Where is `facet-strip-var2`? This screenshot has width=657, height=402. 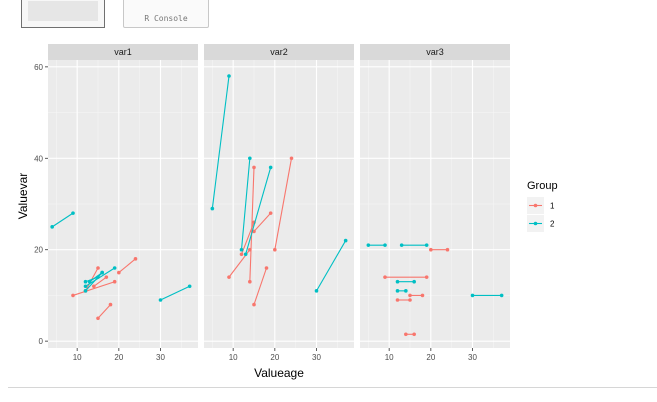
facet-strip-var2 is located at coordinates (279, 52).